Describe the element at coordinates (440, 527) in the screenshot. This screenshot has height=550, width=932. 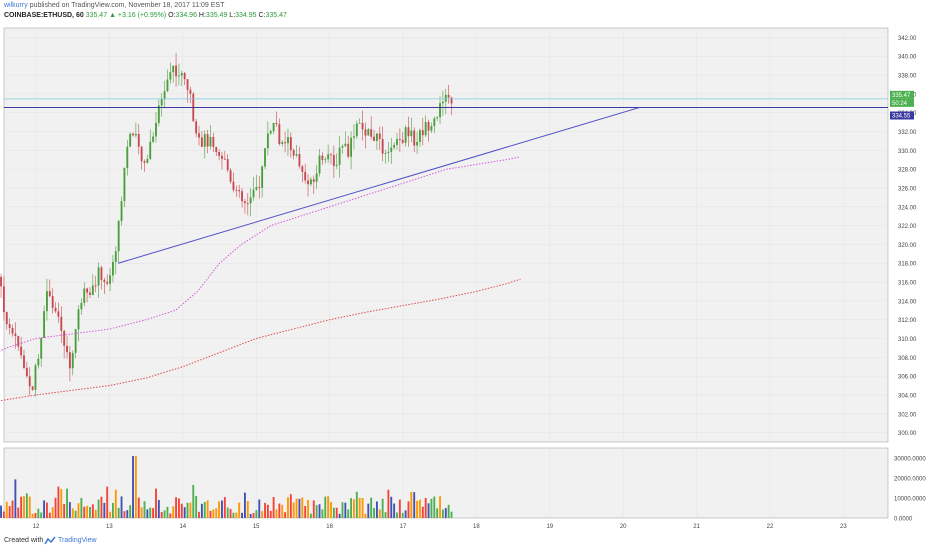
I see `time-axis: 12 13 14 15 16 17 18 19 20 21 22 23` at that location.